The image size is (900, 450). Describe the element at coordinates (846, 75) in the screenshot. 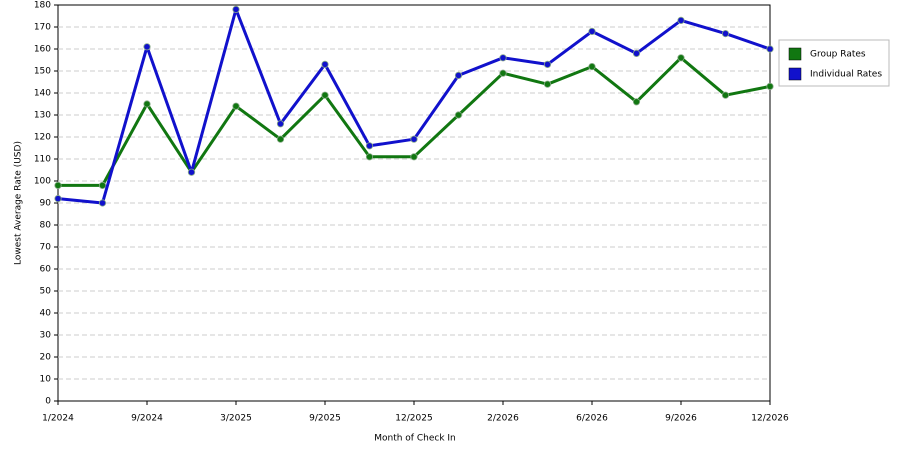

I see `legend-label: Individual Rates` at that location.